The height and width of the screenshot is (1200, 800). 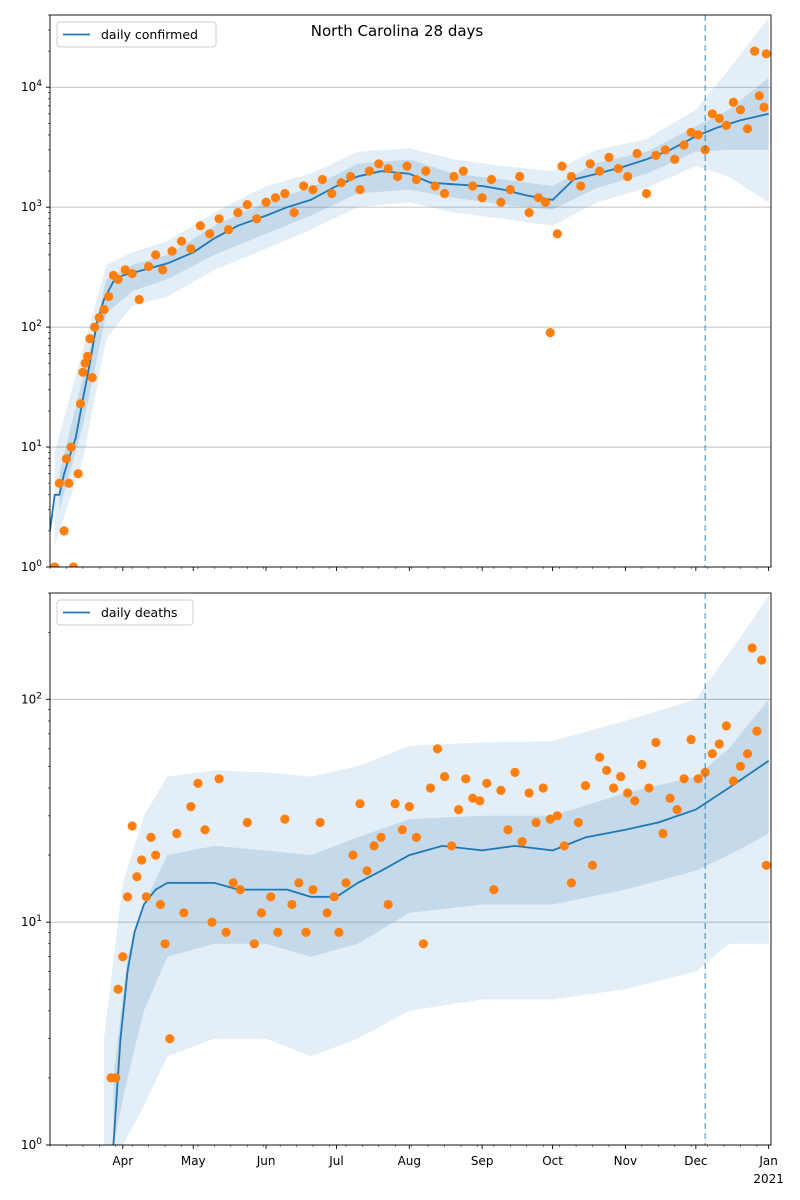 I want to click on x-tick-label: Dec, so click(x=695, y=1161).